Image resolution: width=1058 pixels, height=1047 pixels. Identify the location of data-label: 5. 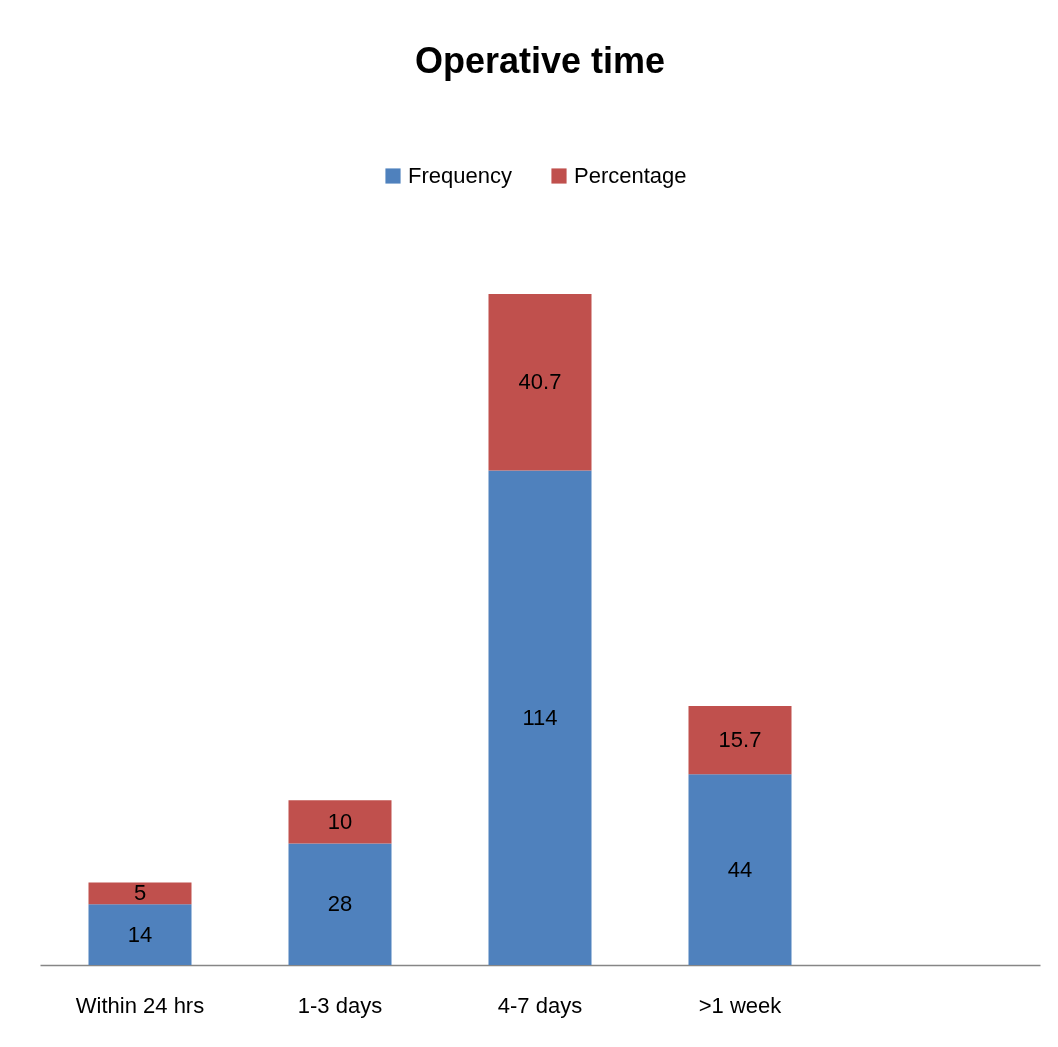
(140, 893).